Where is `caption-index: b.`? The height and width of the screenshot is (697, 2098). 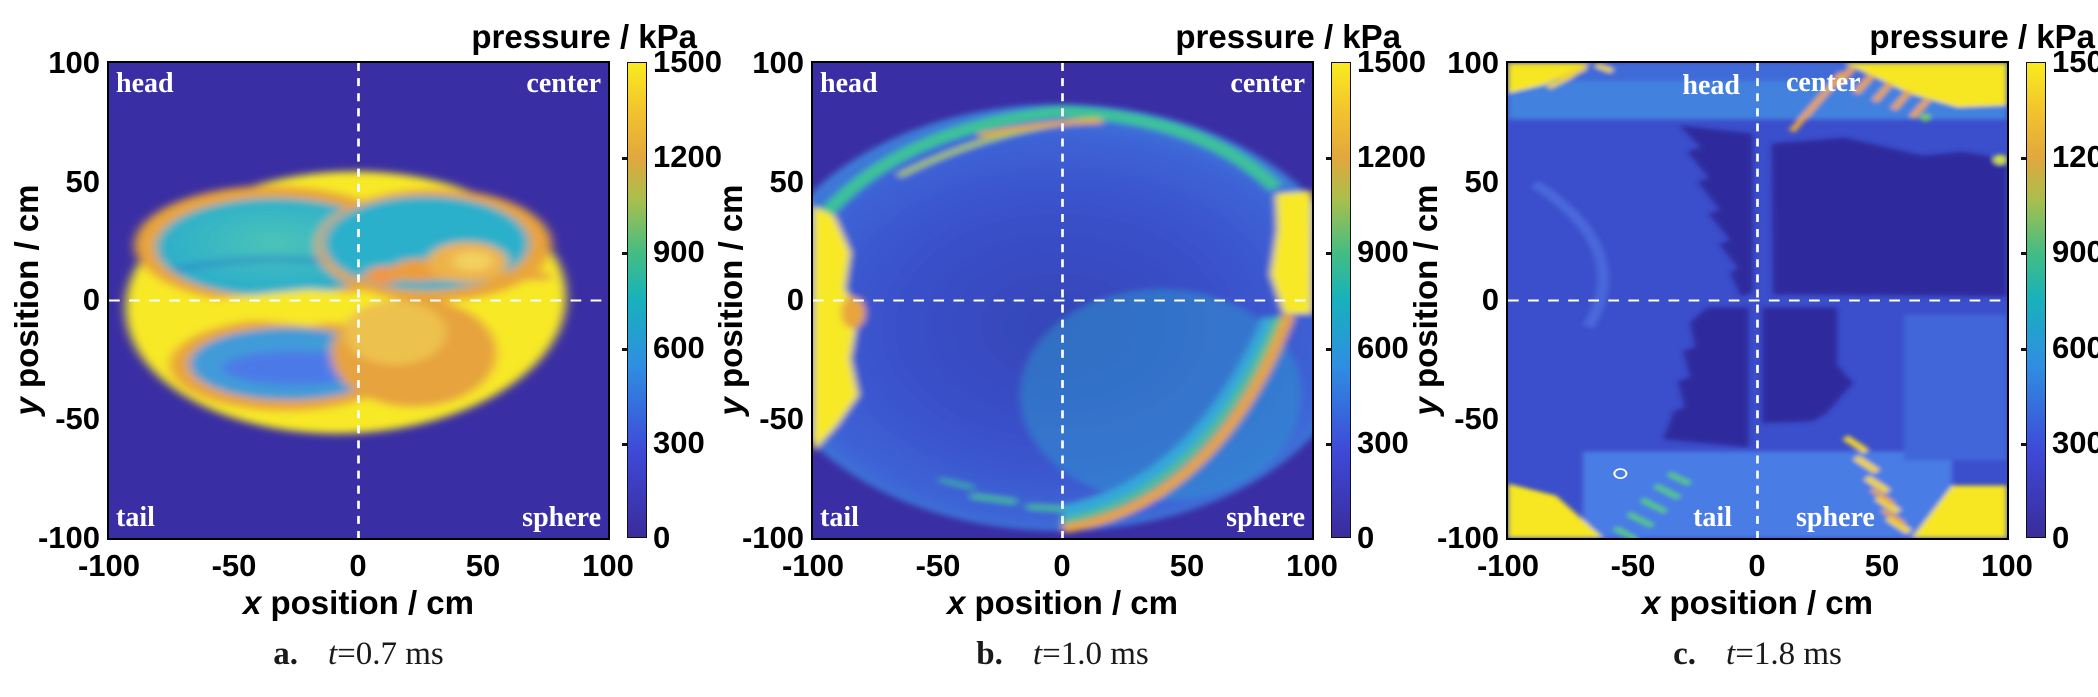
caption-index: b. is located at coordinates (989, 654).